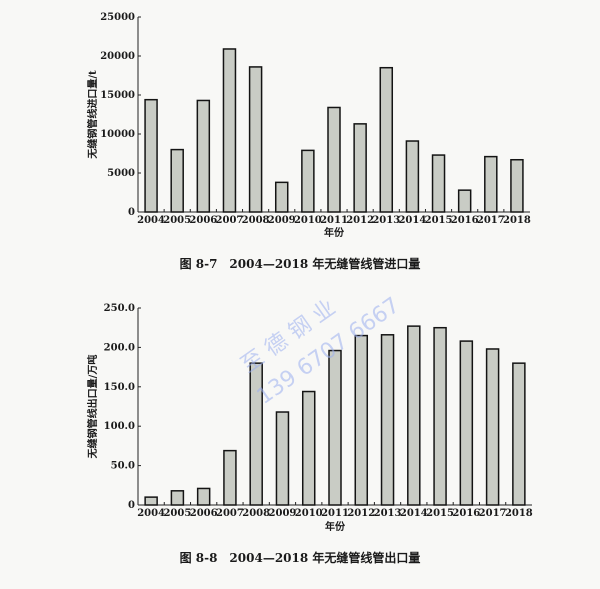  What do you see at coordinates (117, 95) in the screenshot?
I see `y-tick-label: 15000` at bounding box center [117, 95].